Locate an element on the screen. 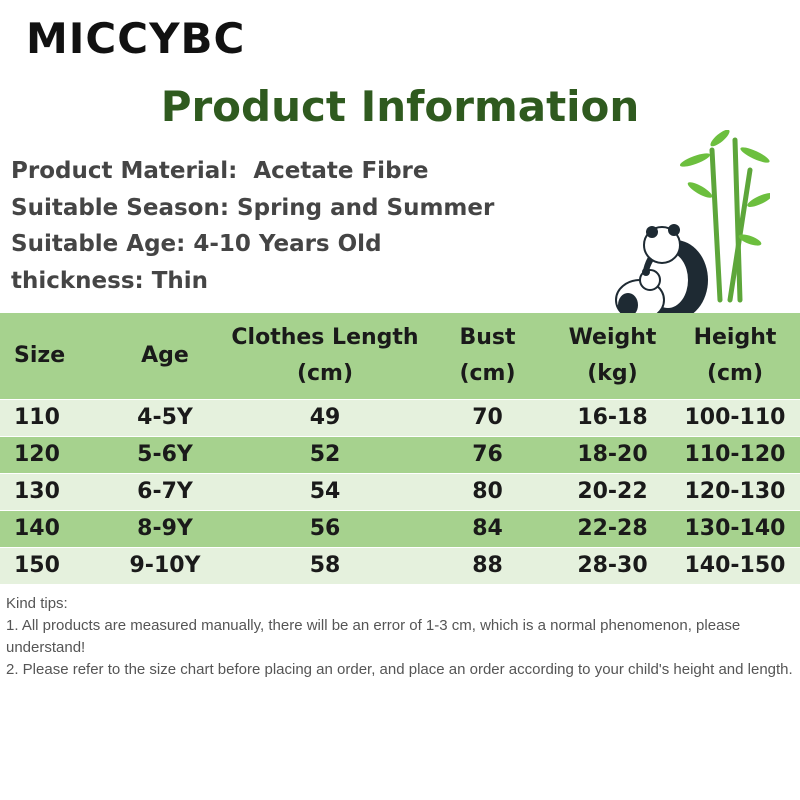 The height and width of the screenshot is (800, 800). table-cell: 54 is located at coordinates (325, 492).